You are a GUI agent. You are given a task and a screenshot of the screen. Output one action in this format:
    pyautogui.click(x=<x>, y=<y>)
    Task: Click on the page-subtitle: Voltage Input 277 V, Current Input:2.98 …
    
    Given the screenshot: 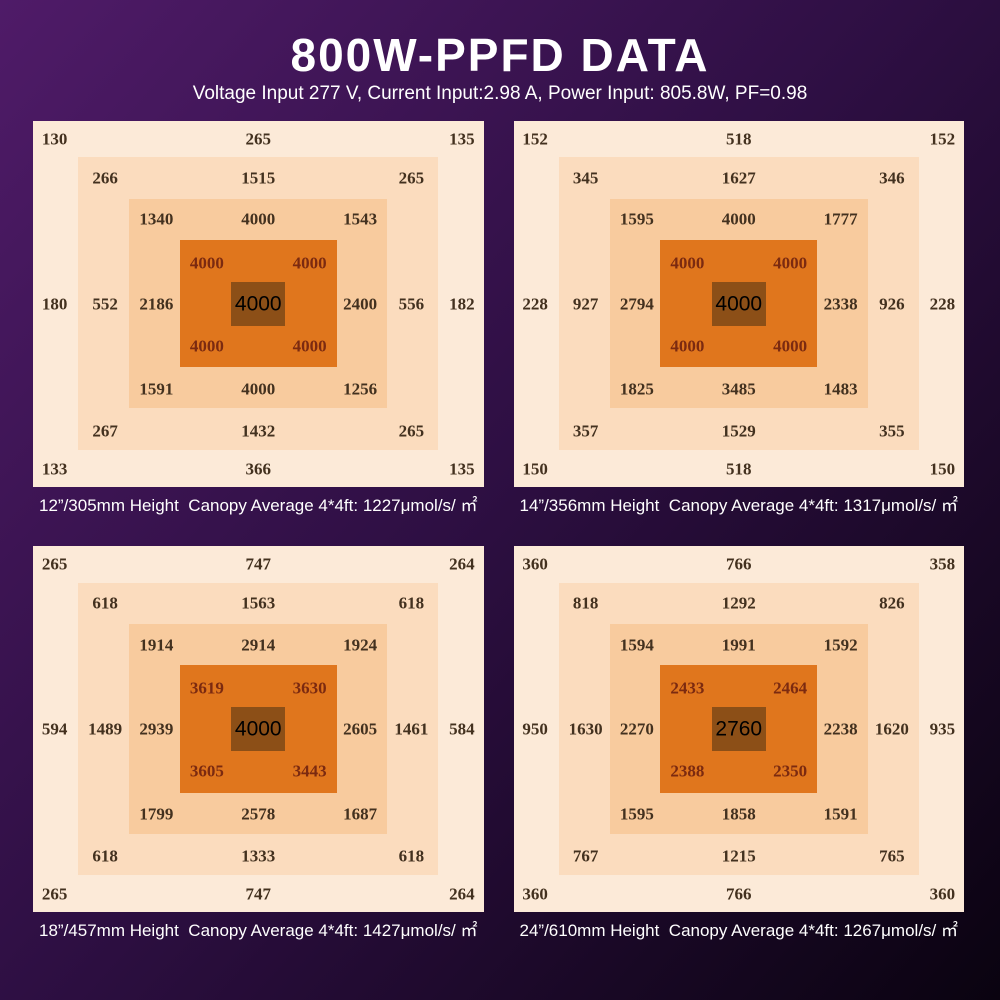 What is the action you would take?
    pyautogui.click(x=500, y=93)
    